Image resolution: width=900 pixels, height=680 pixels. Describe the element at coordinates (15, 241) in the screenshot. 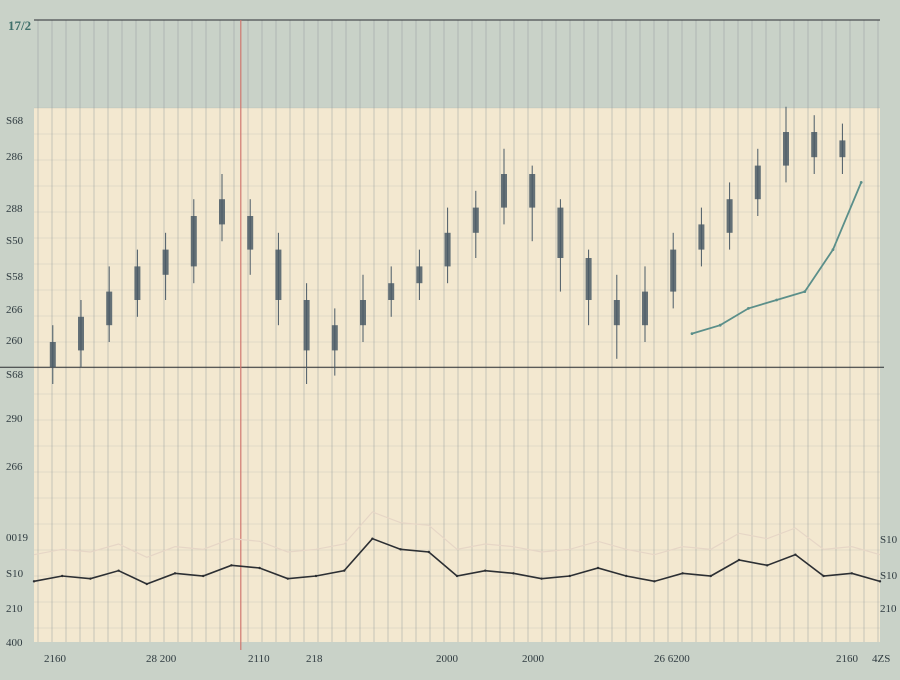

I see `left-tick-label: S50` at that location.